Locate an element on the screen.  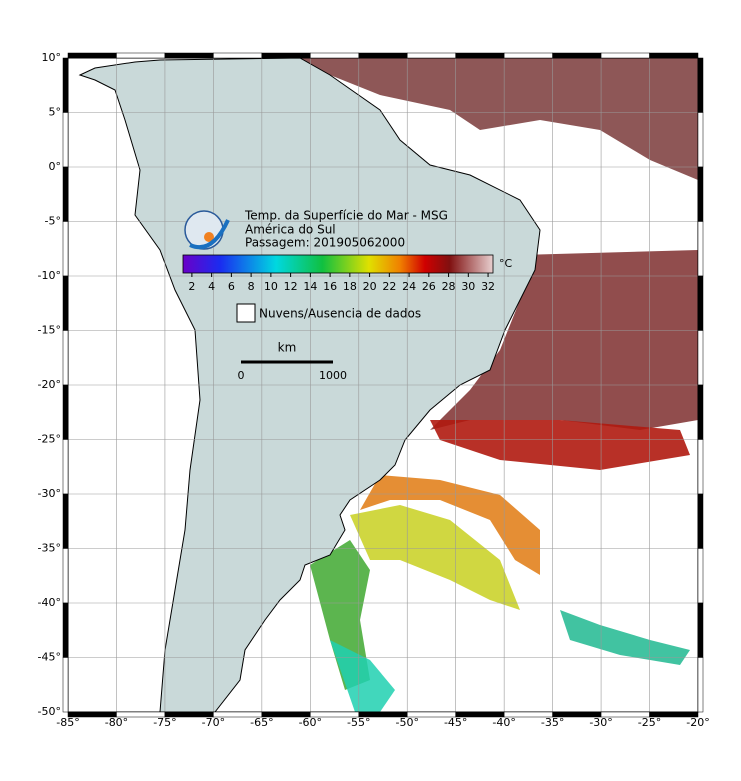
sst-cyan is located at coordinates (362, 676).